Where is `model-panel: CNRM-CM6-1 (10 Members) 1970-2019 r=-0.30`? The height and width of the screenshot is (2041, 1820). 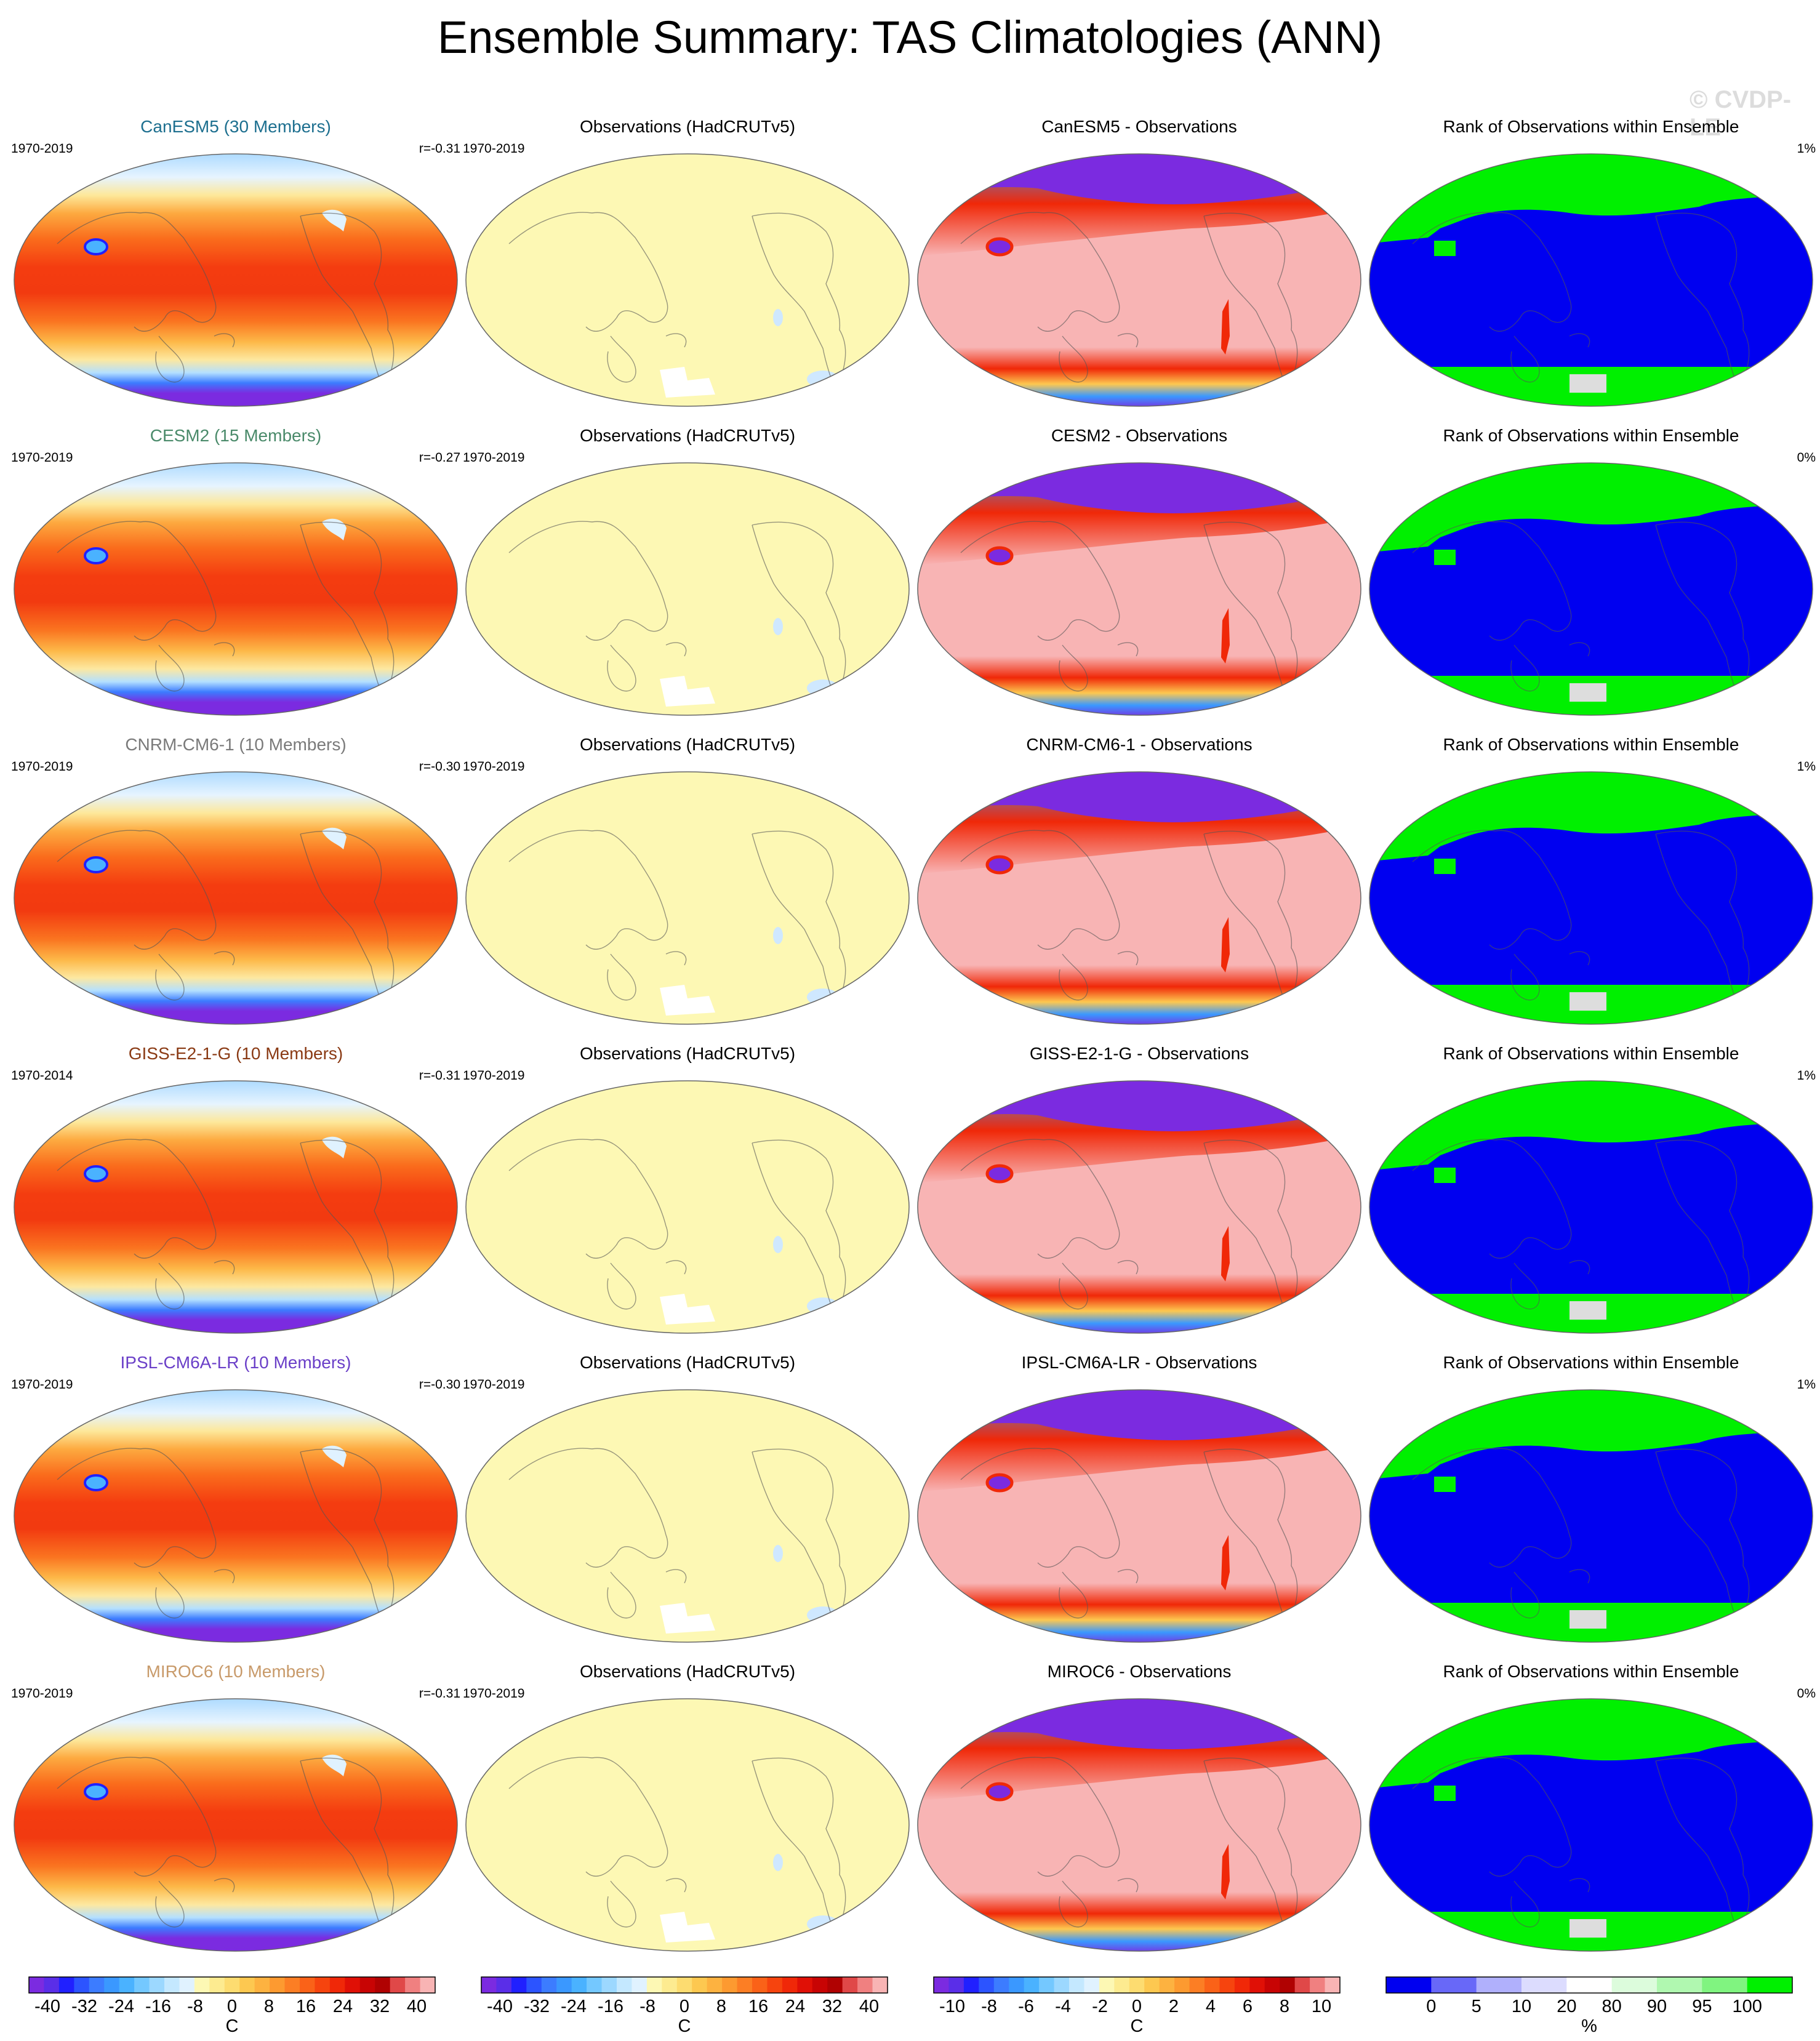 model-panel: CNRM-CM6-1 (10 Members) 1970-2019 r=-0.30 is located at coordinates (235, 876).